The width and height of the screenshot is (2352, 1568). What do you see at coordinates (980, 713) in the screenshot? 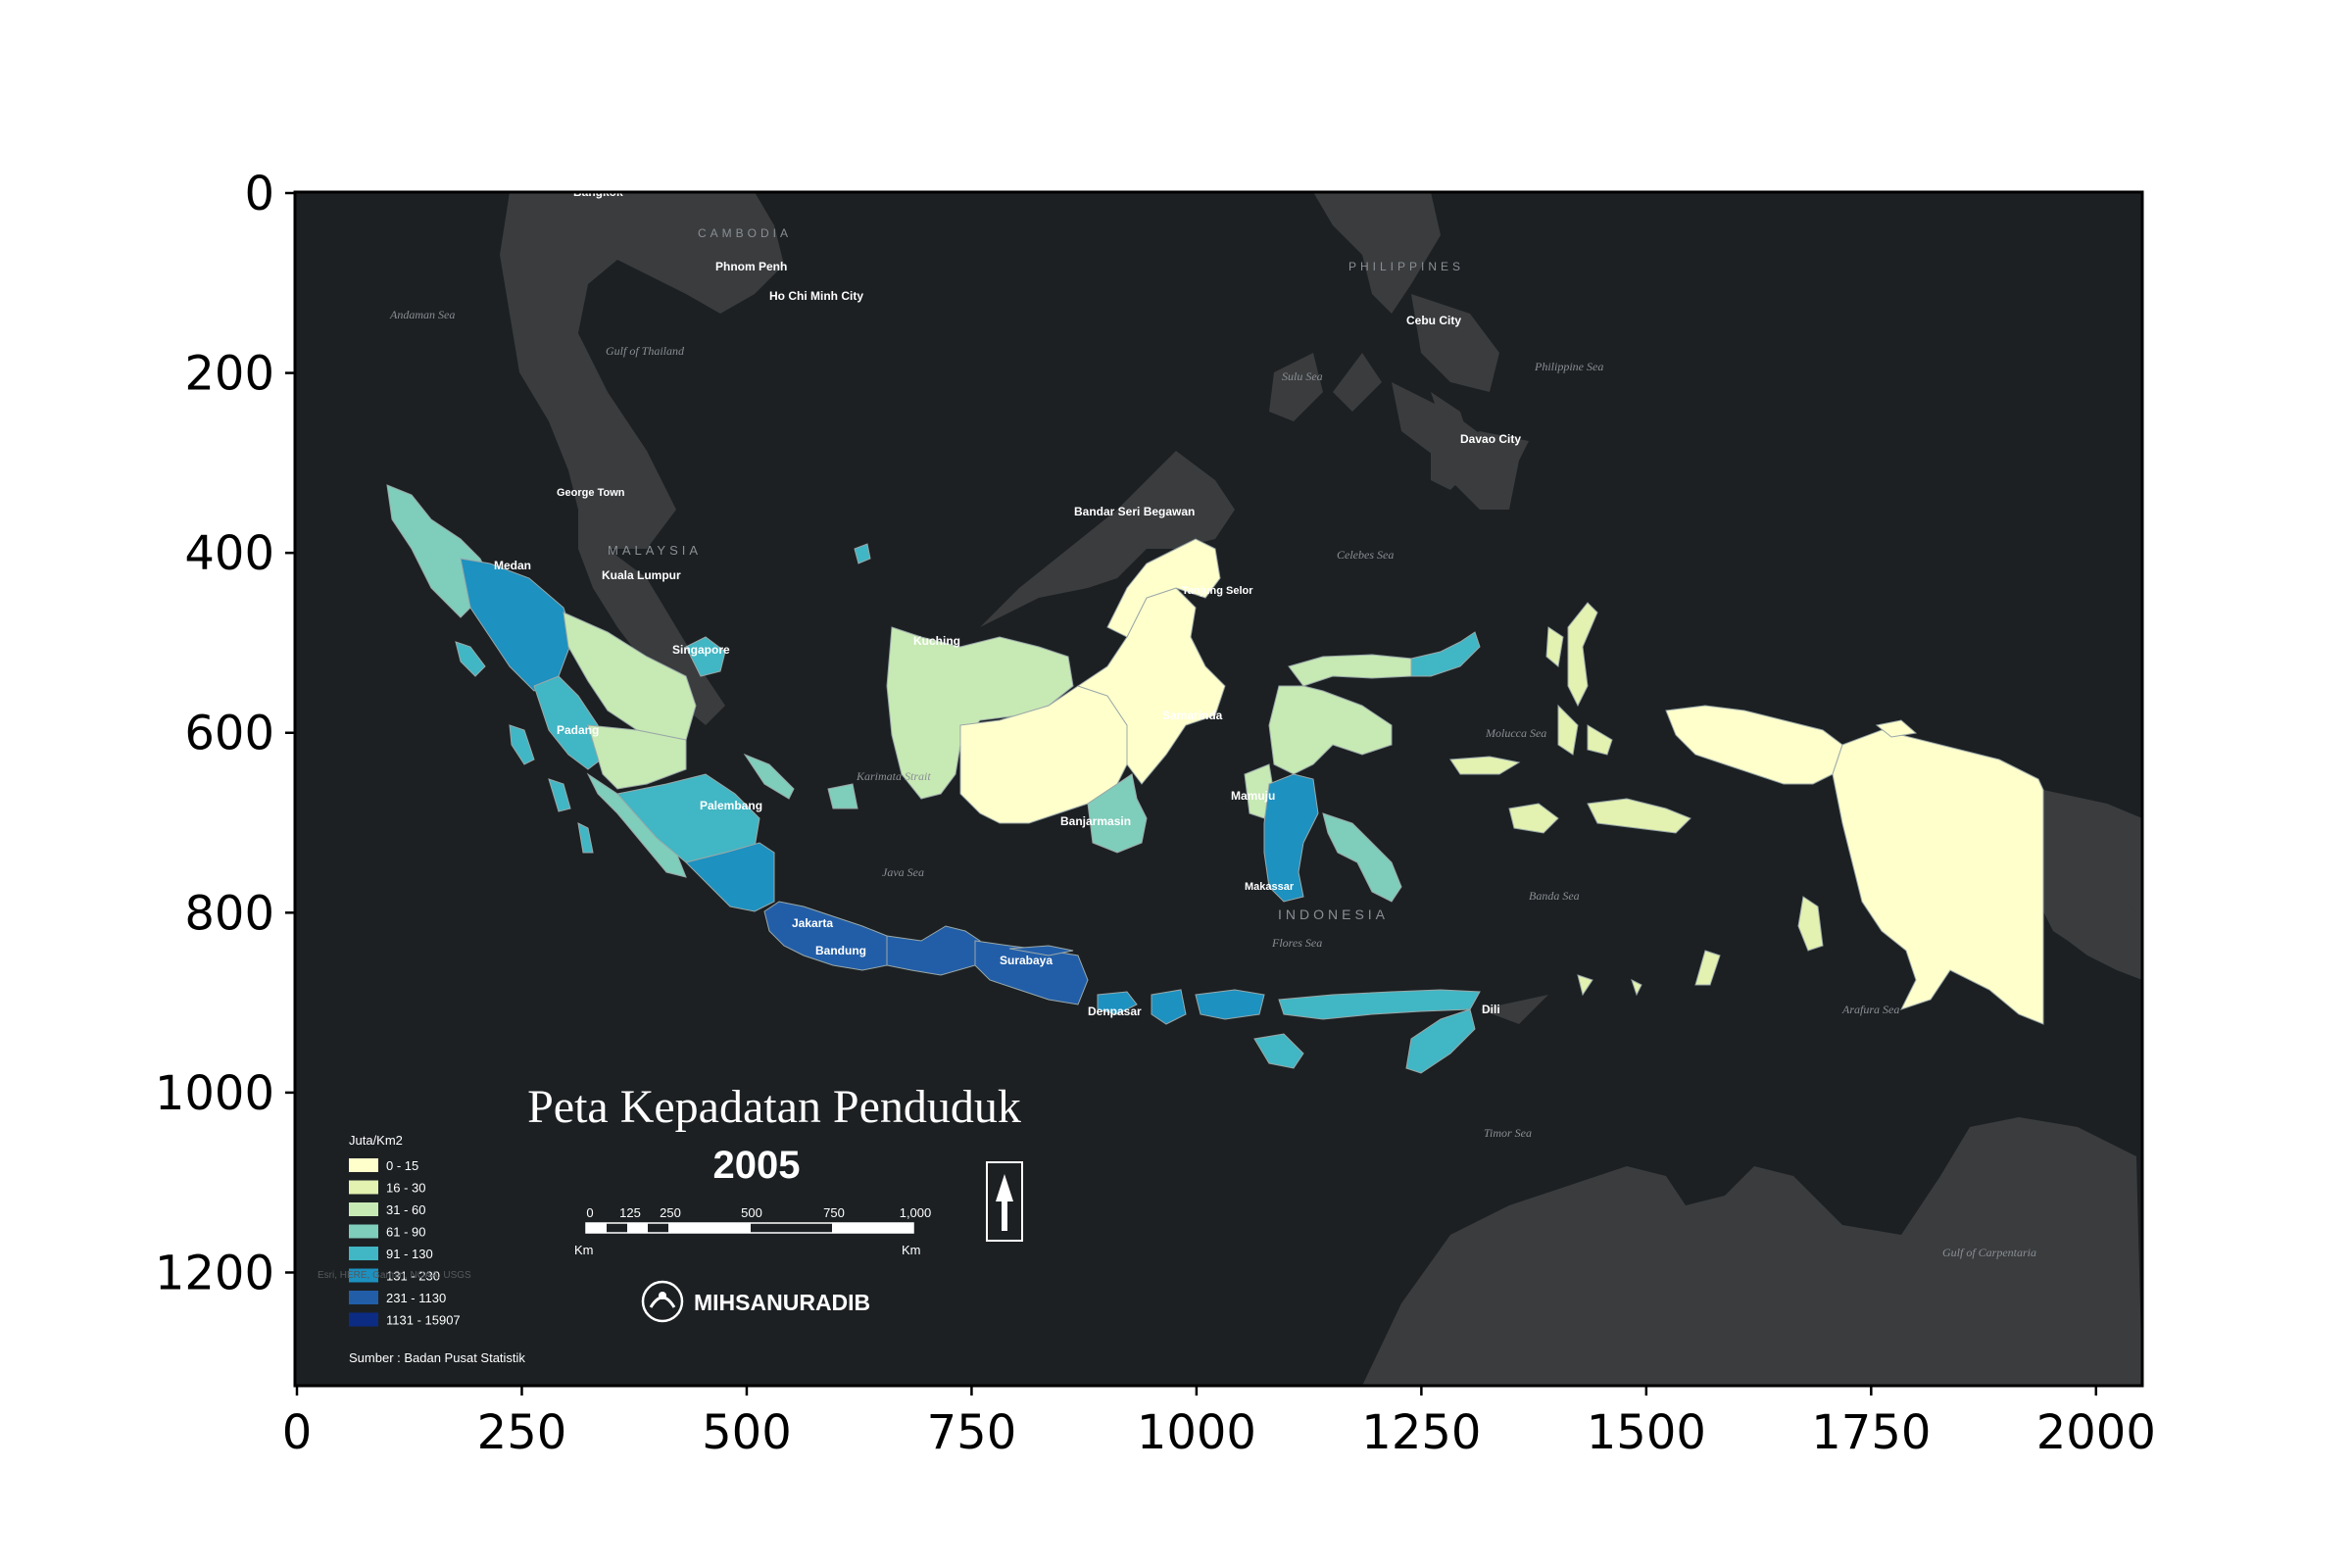
I see `region-west-kalimantan` at bounding box center [980, 713].